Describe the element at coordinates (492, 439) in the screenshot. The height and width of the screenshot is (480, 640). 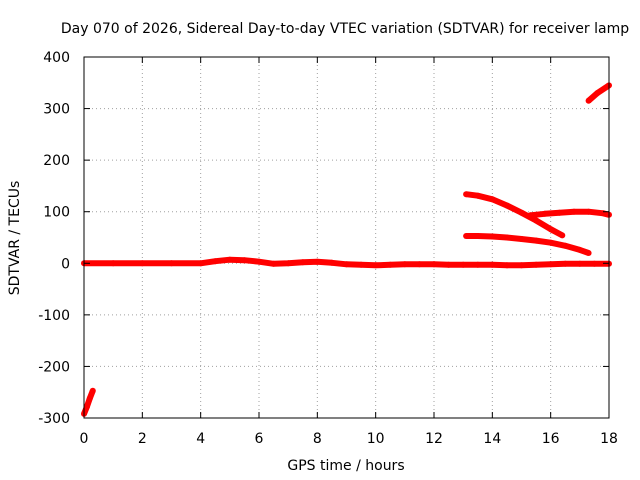
I see `x-tick-label: 14` at that location.